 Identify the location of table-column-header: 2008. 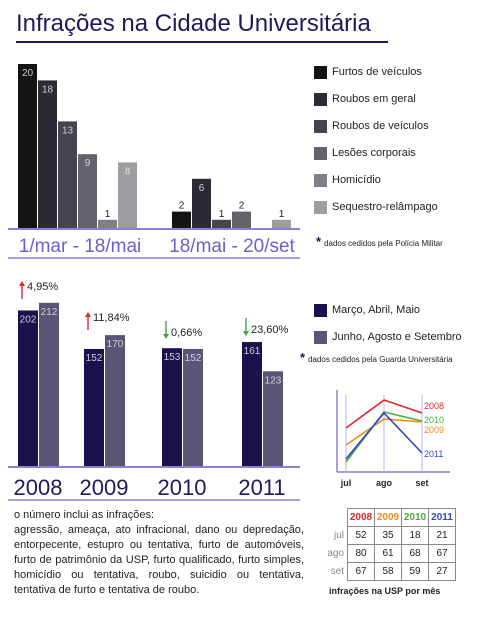
(361, 517).